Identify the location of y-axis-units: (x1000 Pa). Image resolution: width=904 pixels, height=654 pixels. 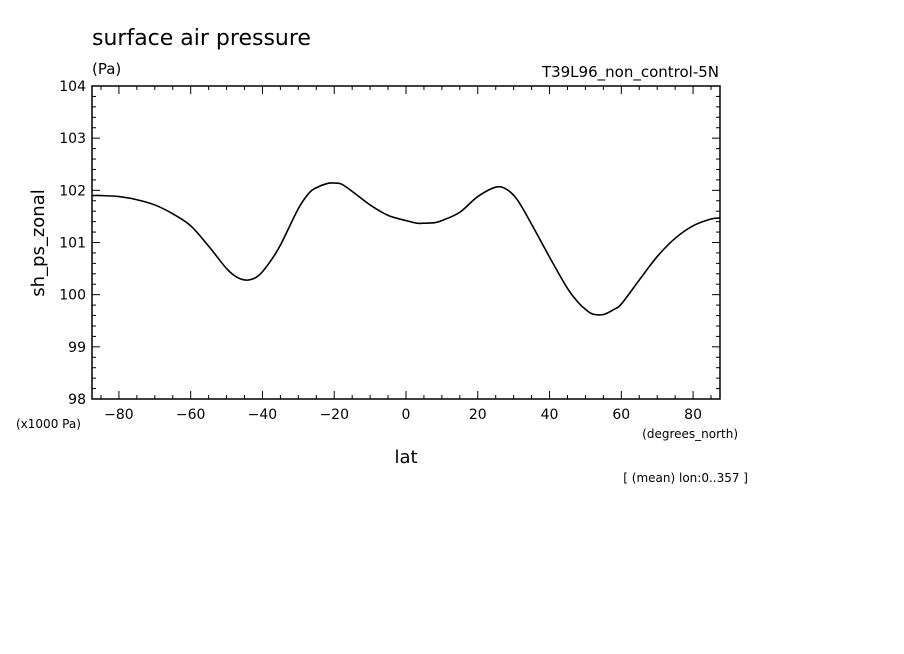
(48, 424).